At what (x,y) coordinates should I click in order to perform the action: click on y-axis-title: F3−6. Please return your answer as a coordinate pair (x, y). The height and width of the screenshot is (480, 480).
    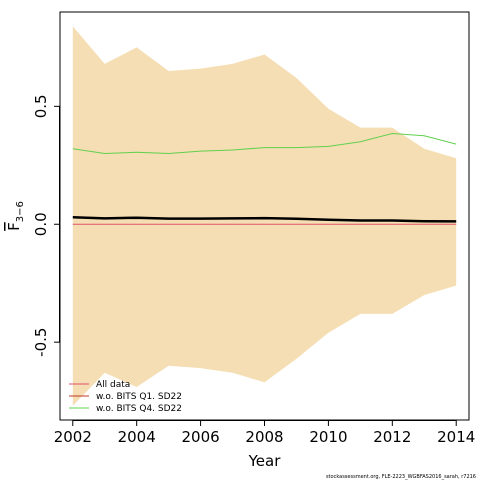
    Looking at the image, I should click on (15, 216).